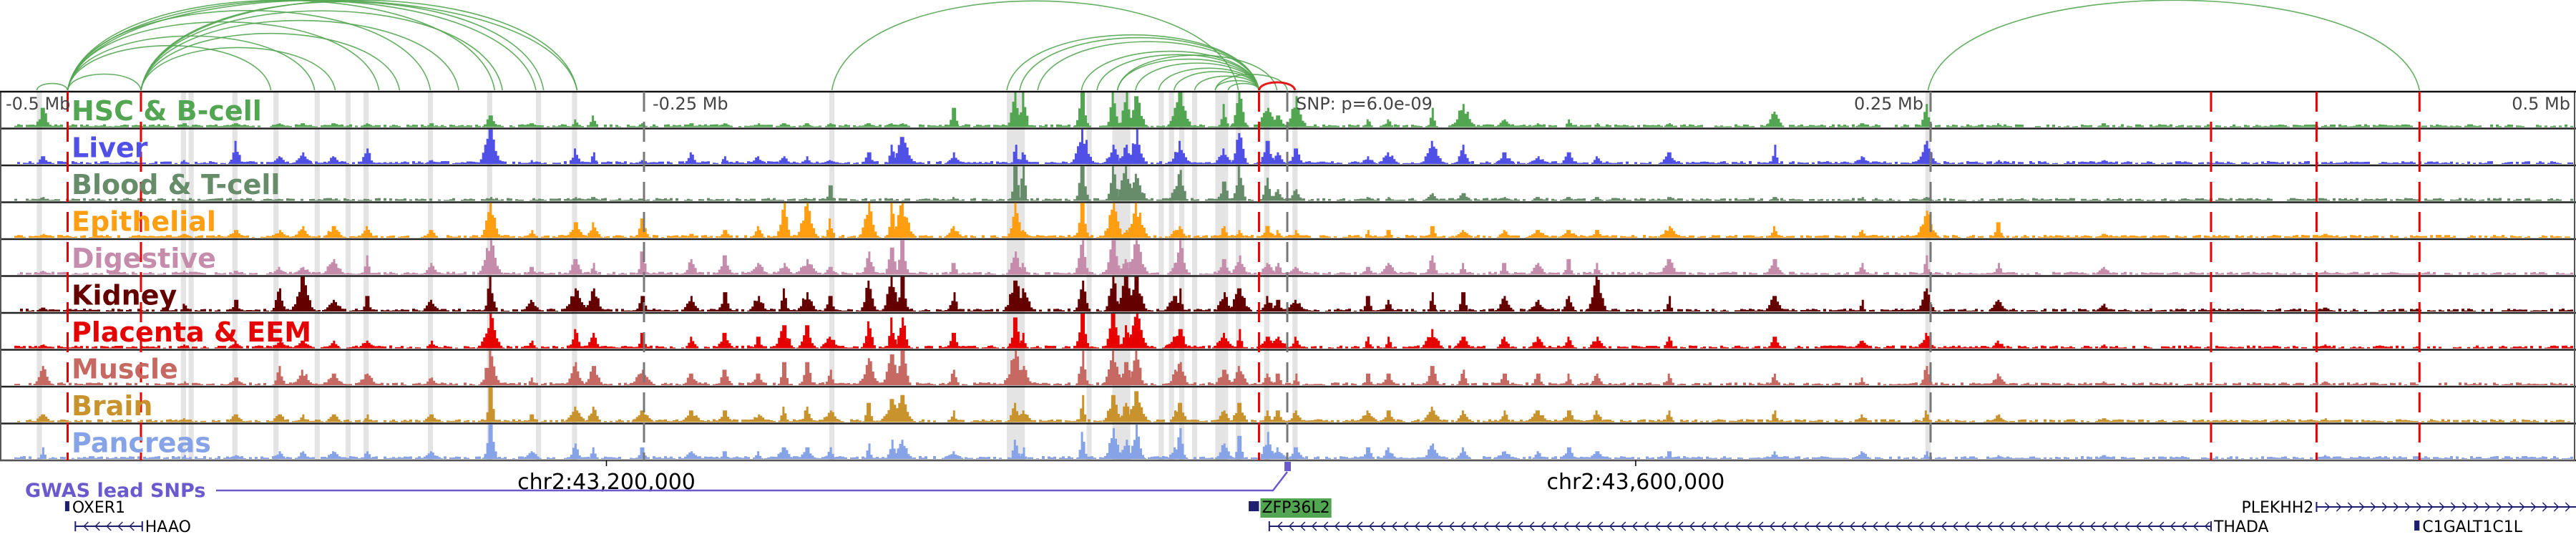 This screenshot has width=2576, height=537. I want to click on loop-arc, so click(223, 56).